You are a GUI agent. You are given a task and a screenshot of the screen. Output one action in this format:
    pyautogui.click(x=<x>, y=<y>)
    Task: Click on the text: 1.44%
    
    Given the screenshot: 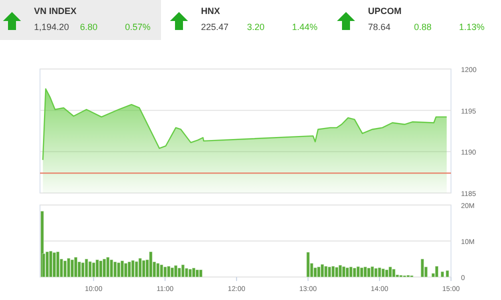 What is the action you would take?
    pyautogui.click(x=305, y=27)
    